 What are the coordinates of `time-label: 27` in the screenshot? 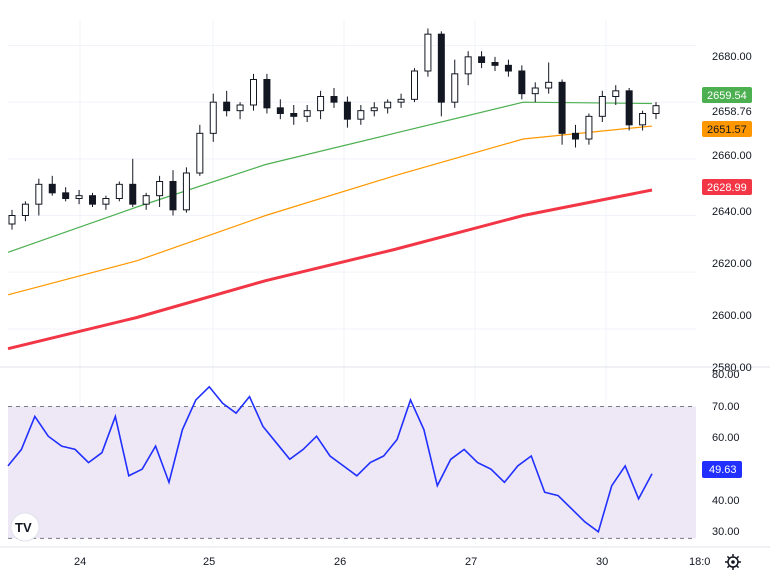 It's located at (471, 562).